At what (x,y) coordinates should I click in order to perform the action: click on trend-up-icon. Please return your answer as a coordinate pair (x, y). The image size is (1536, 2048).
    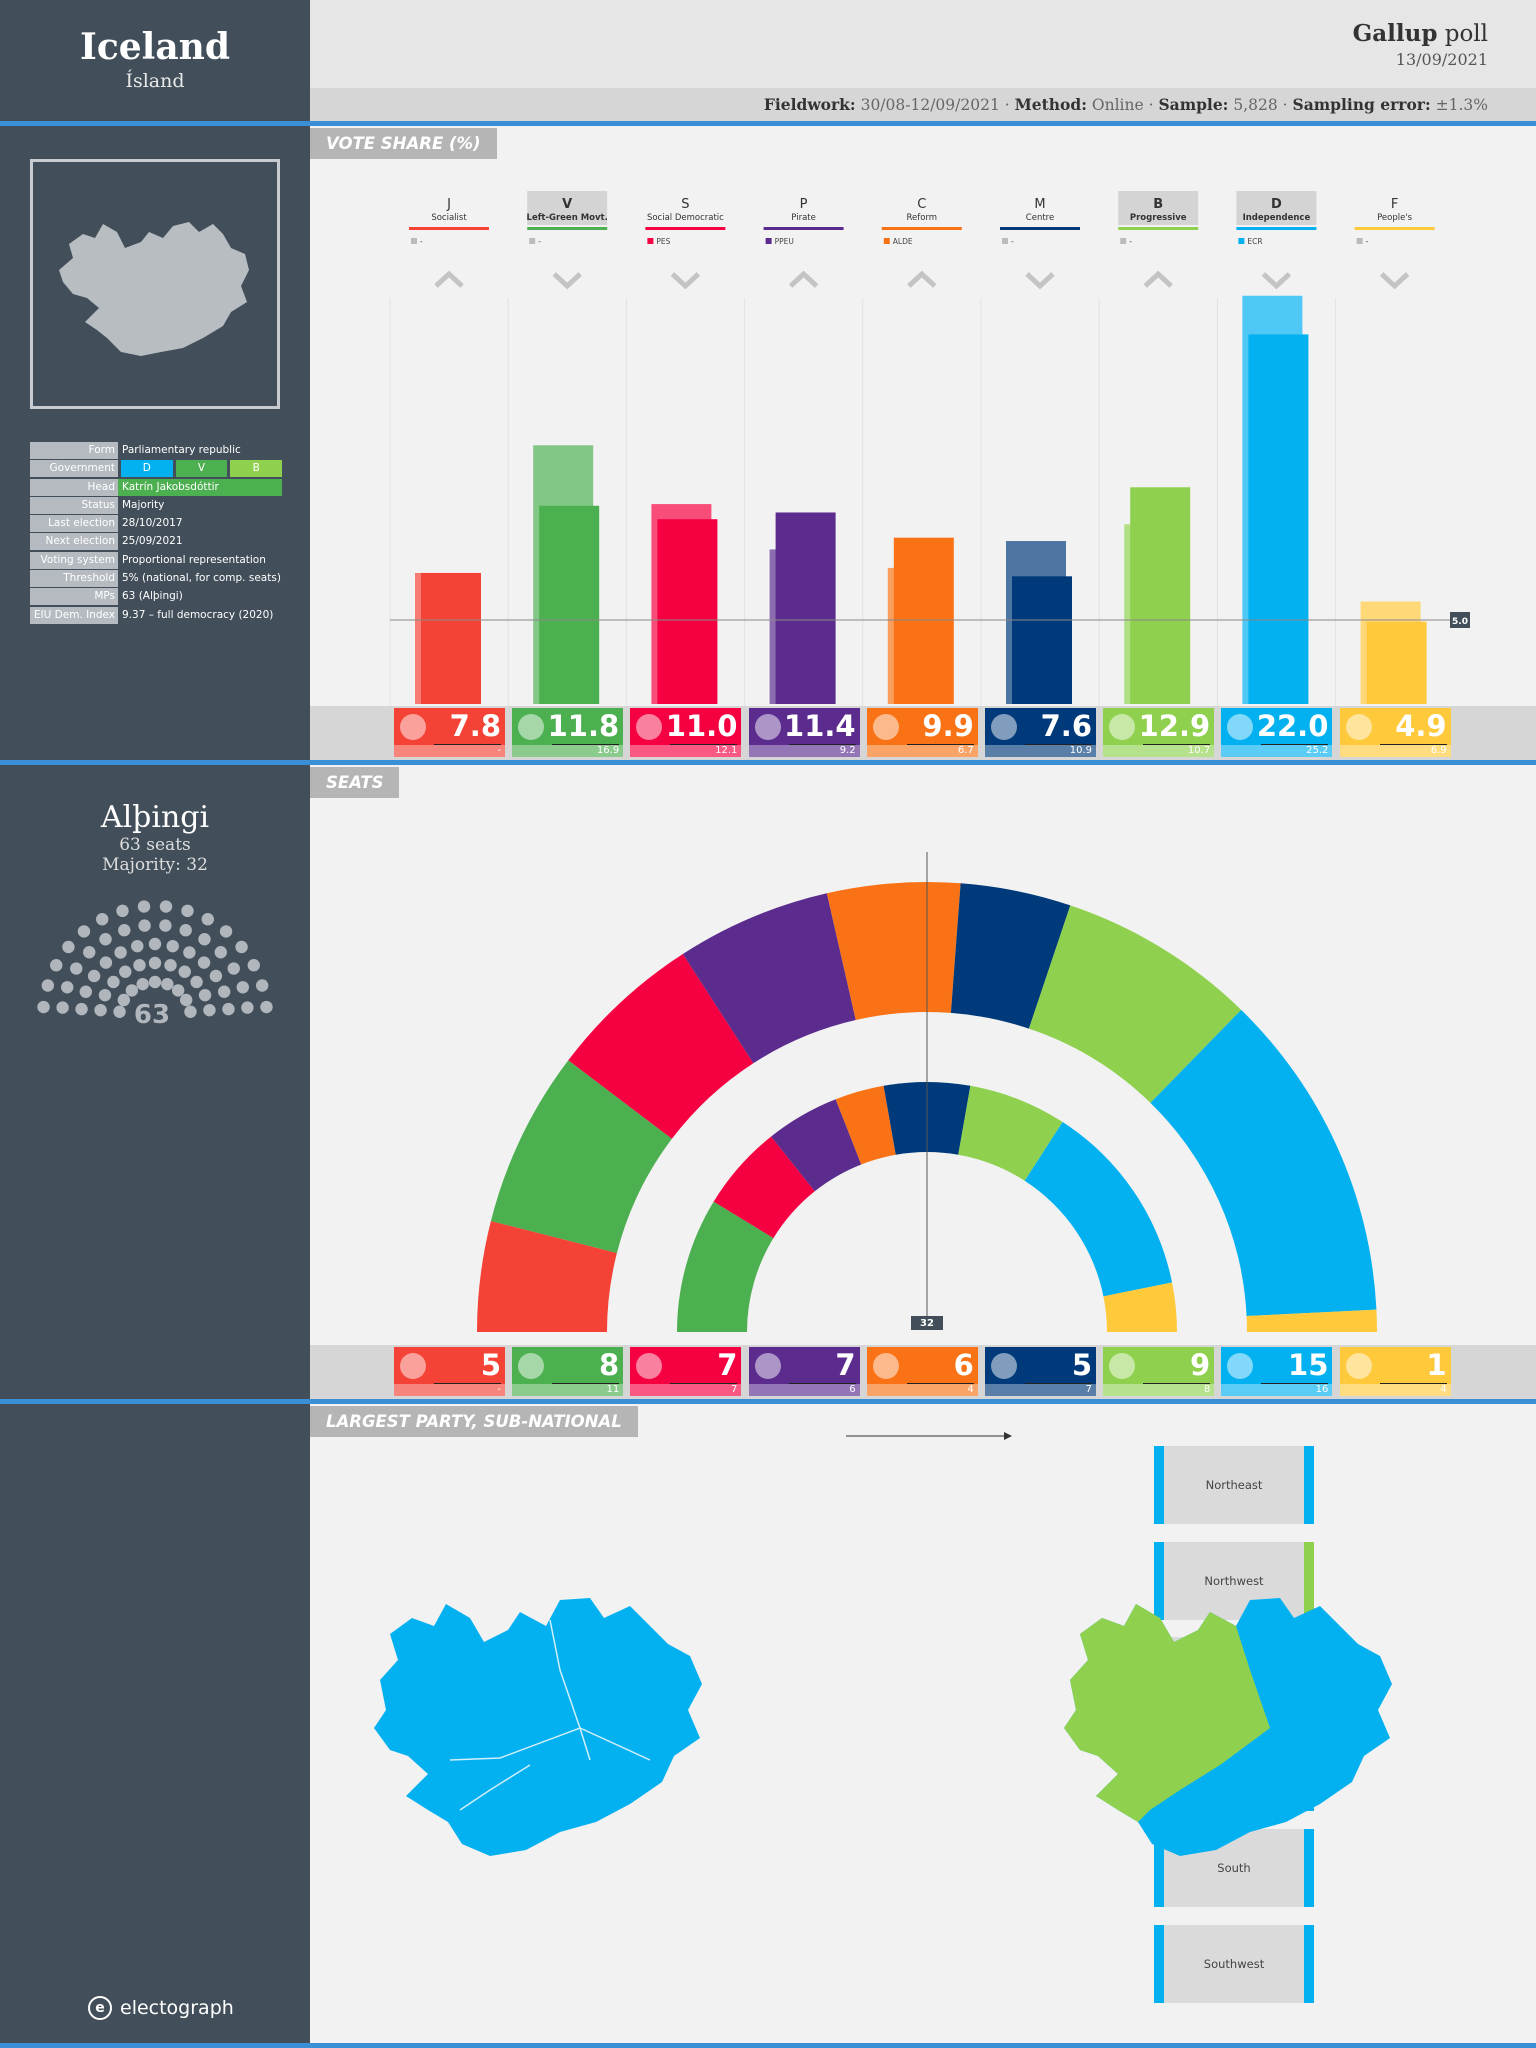
    Looking at the image, I should click on (1158, 279).